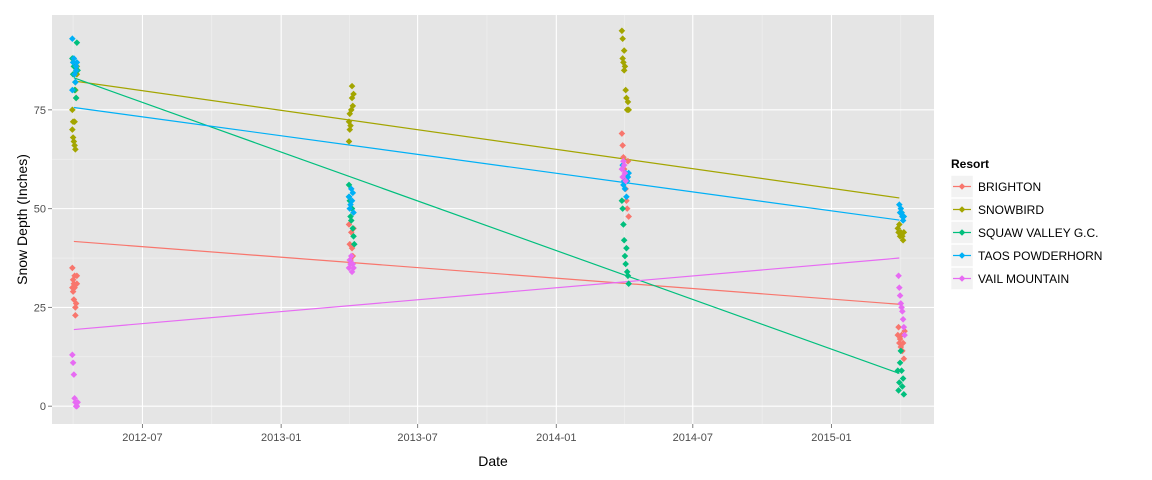  Describe the element at coordinates (281, 438) in the screenshot. I see `x-tick-label: 2013-01` at that location.